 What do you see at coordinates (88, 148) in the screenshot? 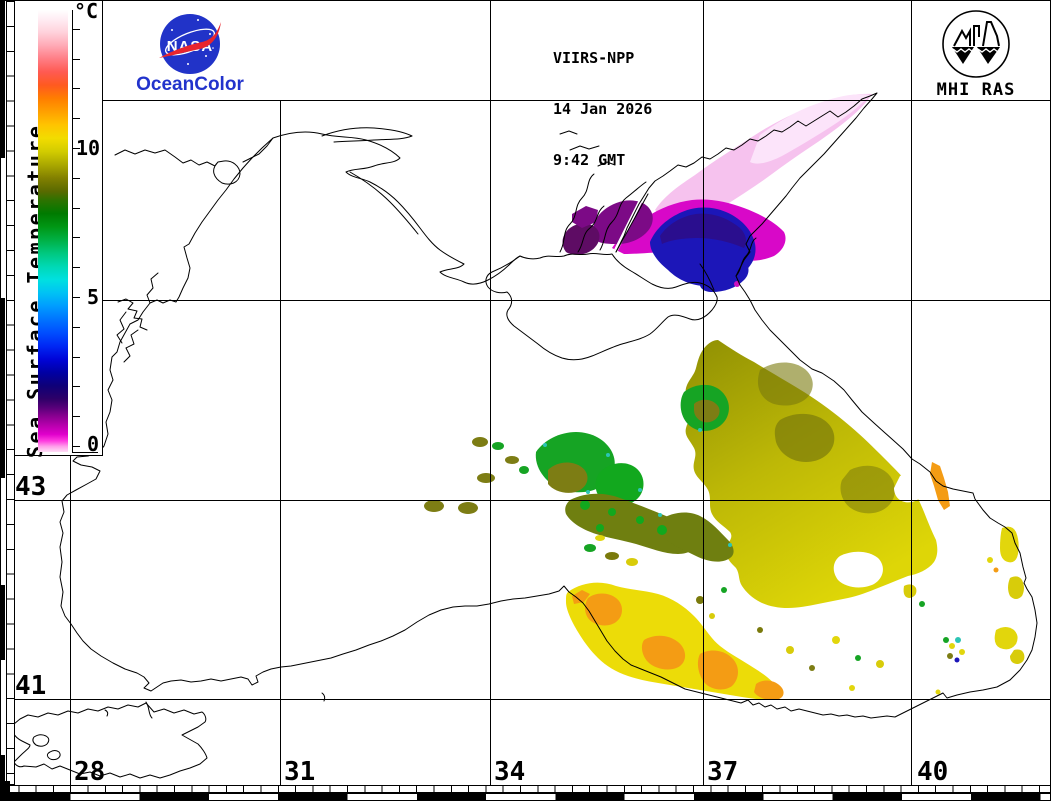
I see `colorbar-tick-label-10: 10` at bounding box center [88, 148].